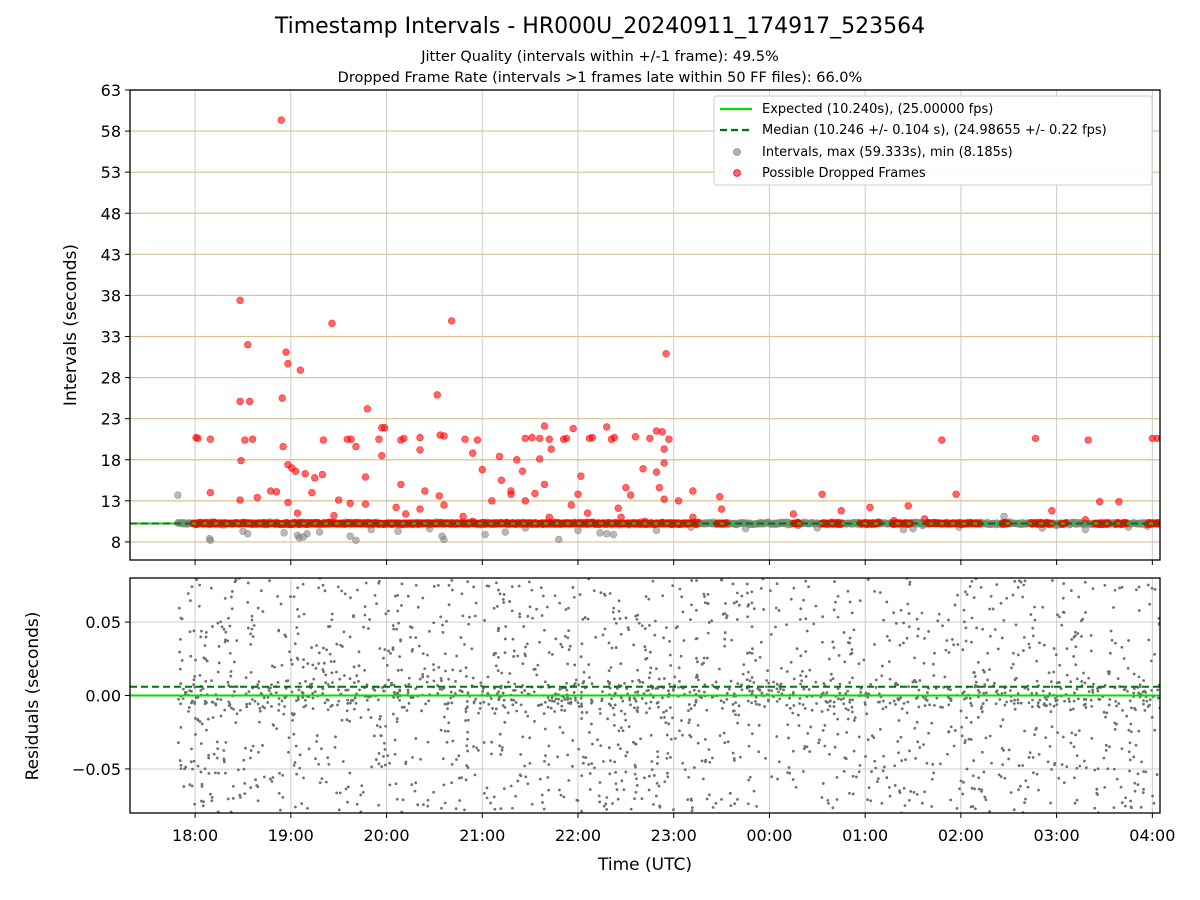 The width and height of the screenshot is (1200, 900). Describe the element at coordinates (195, 835) in the screenshot. I see `x-tick-label: 18:00` at that location.